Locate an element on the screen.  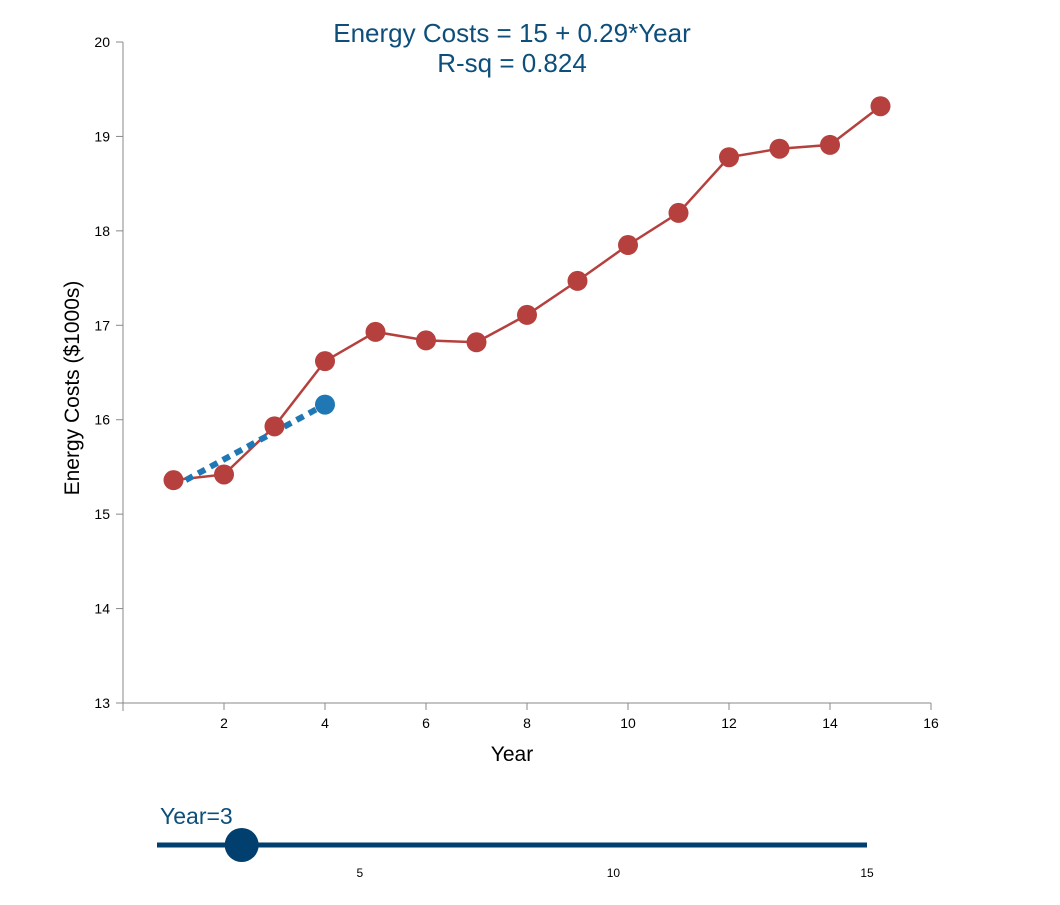
x-tick-label: 16 is located at coordinates (931, 723).